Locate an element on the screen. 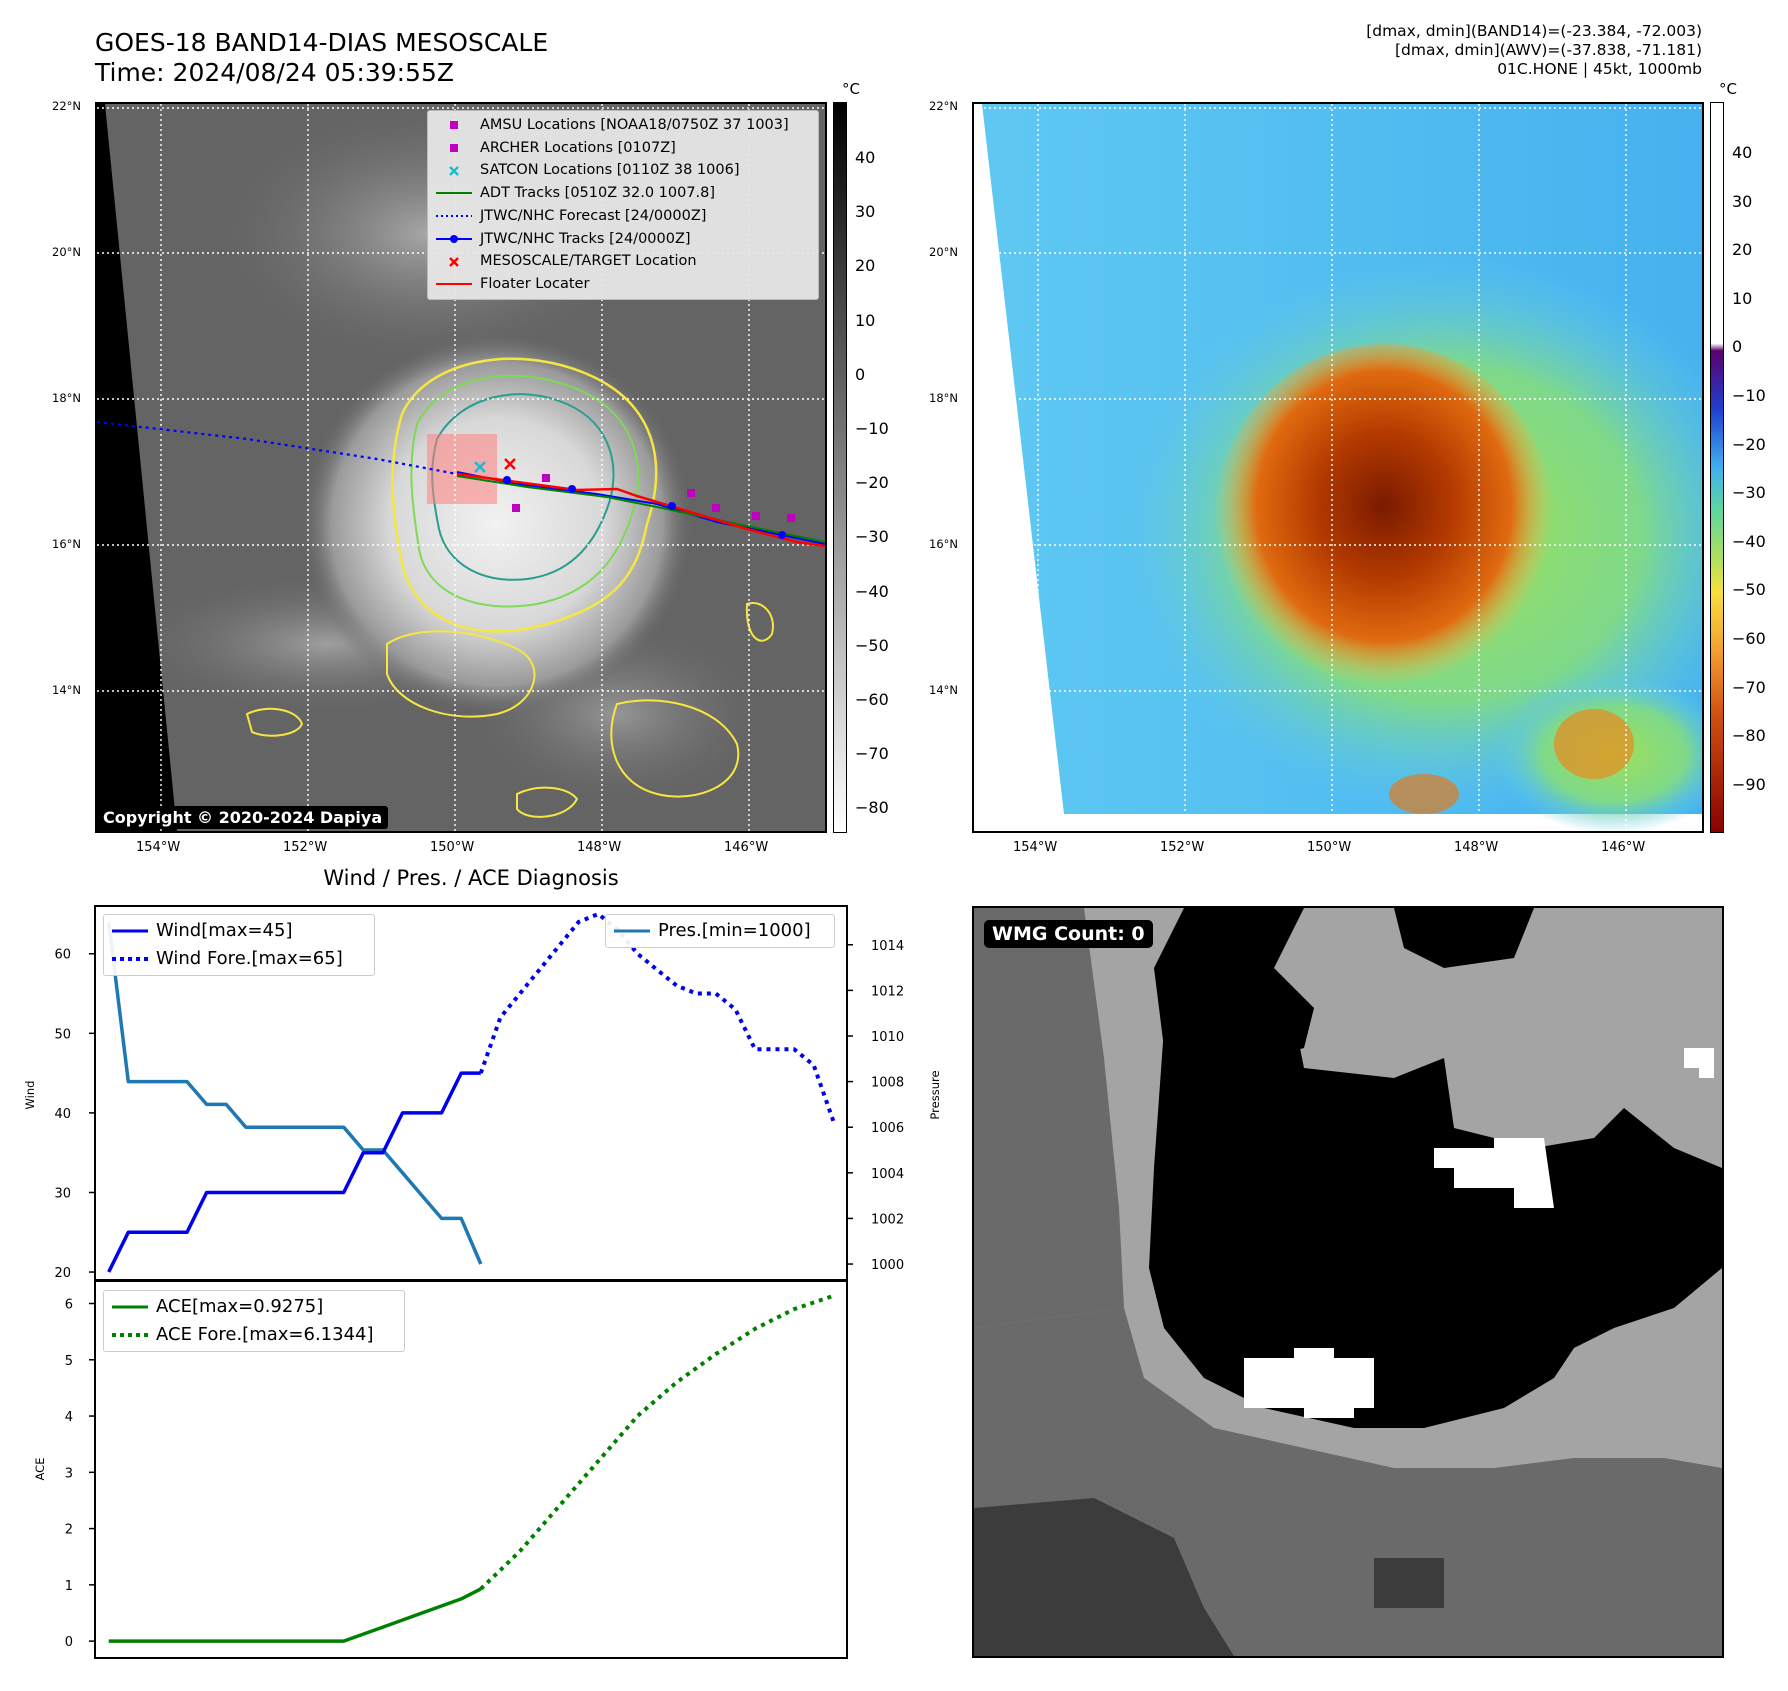 This screenshot has height=1691, width=1788. ir-lat-label: 18°N is located at coordinates (66, 398).